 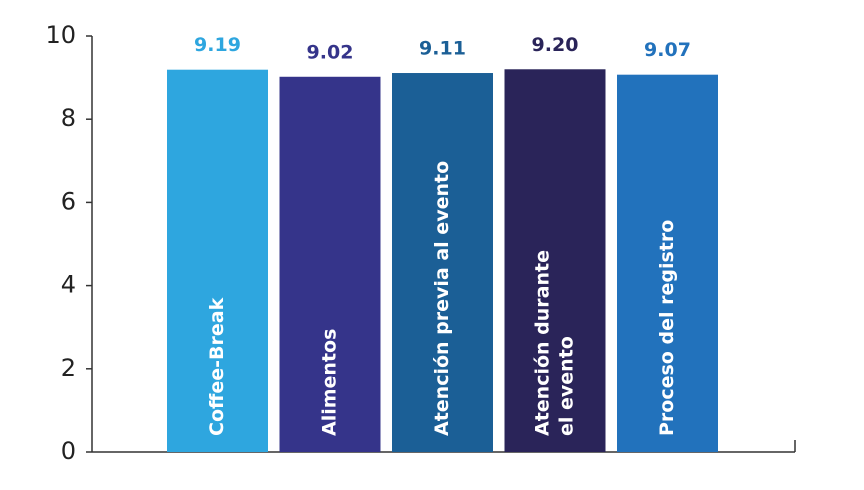 What do you see at coordinates (68, 118) in the screenshot?
I see `y-tick-label: 8` at bounding box center [68, 118].